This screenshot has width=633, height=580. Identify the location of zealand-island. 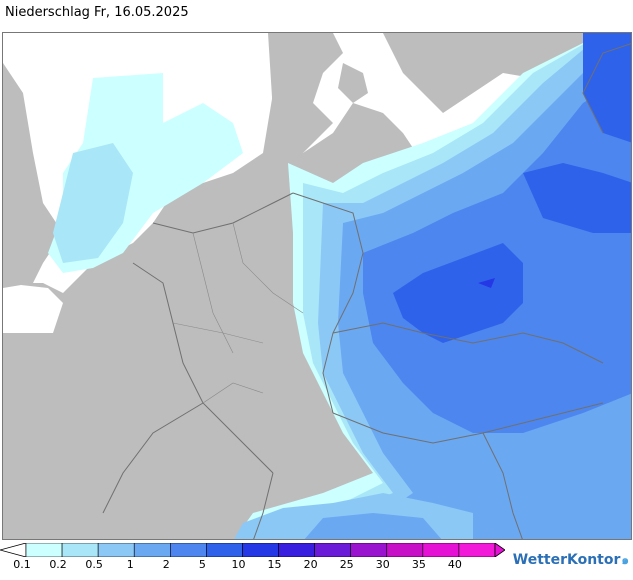
(353, 83).